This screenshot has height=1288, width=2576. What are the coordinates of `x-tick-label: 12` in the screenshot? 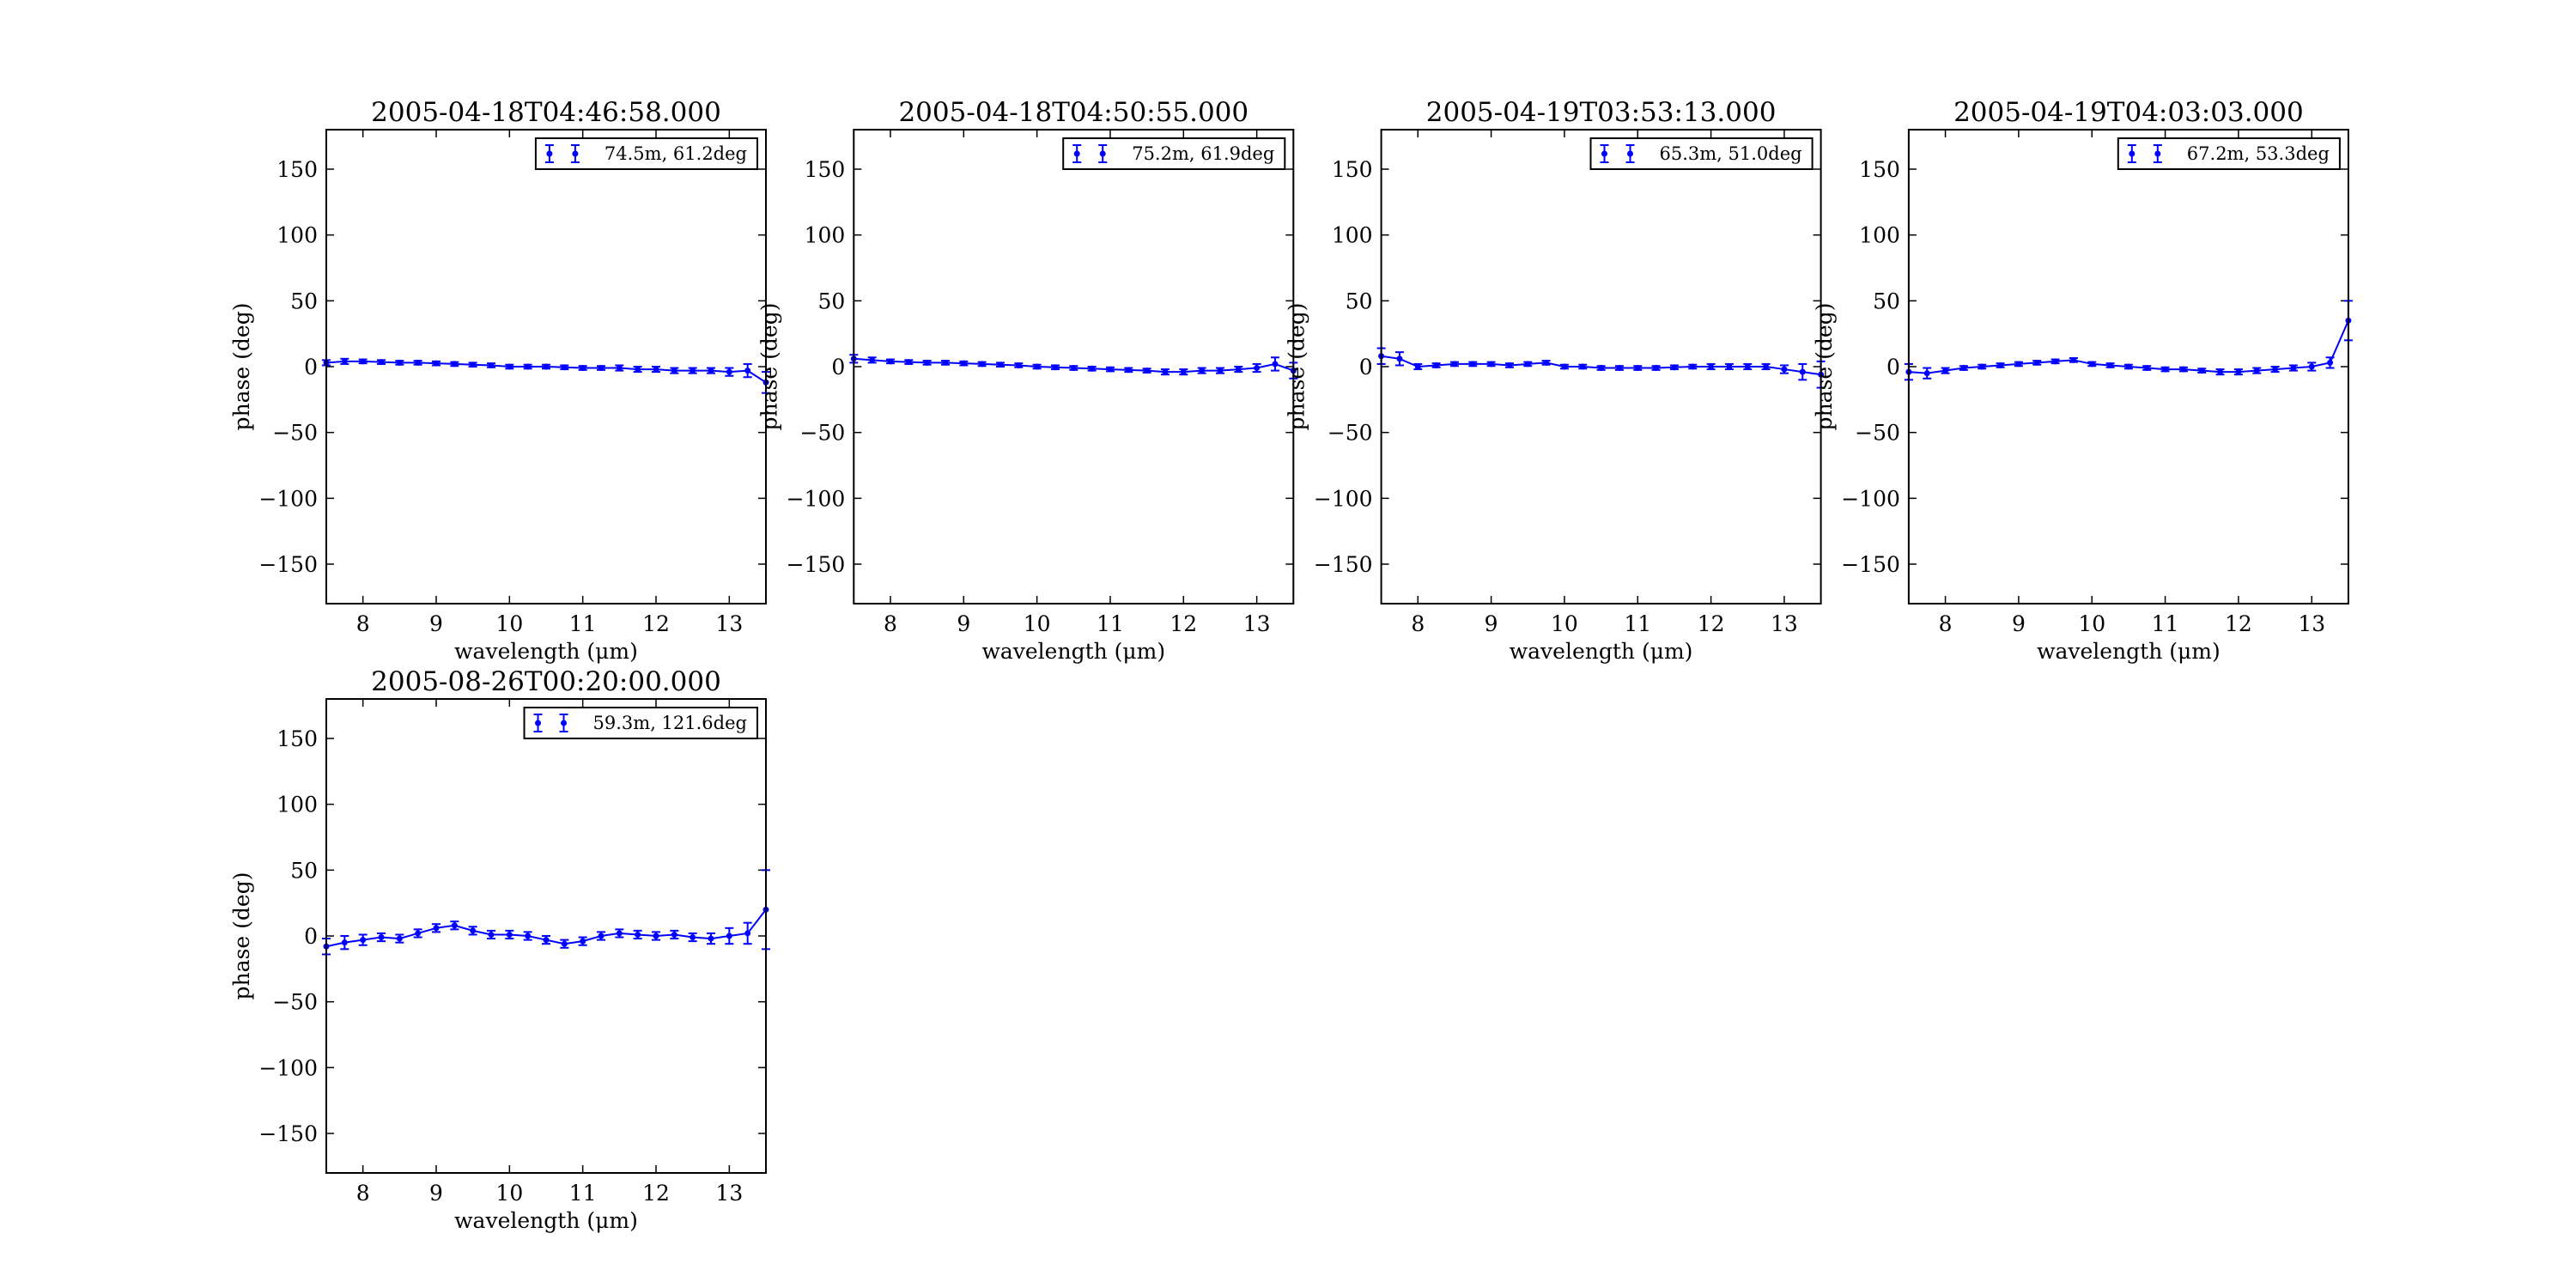 It's located at (656, 623).